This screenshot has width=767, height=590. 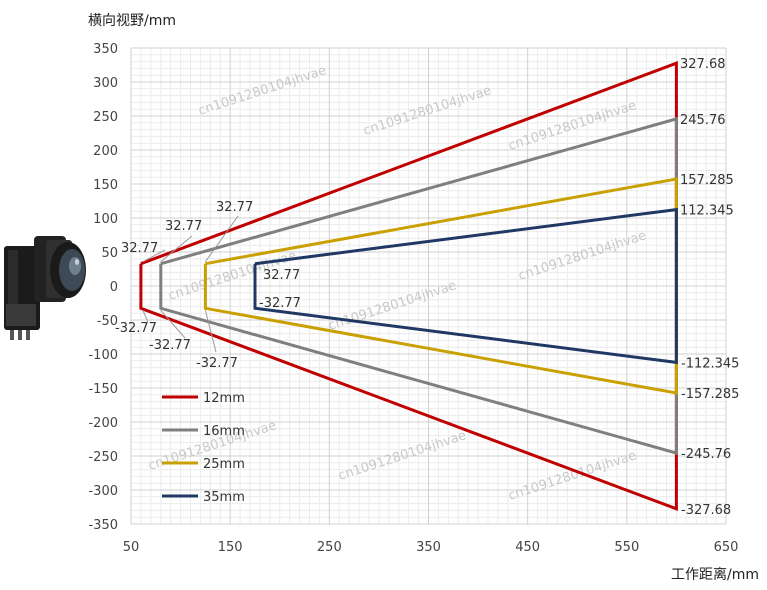 What do you see at coordinates (103, 423) in the screenshot?
I see `y-tick-label: -200` at bounding box center [103, 423].